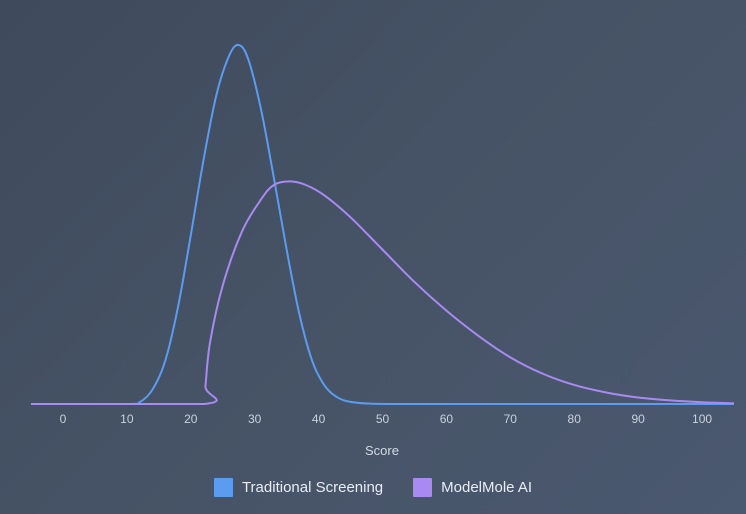  I want to click on x-axis-title: Score, so click(382, 450).